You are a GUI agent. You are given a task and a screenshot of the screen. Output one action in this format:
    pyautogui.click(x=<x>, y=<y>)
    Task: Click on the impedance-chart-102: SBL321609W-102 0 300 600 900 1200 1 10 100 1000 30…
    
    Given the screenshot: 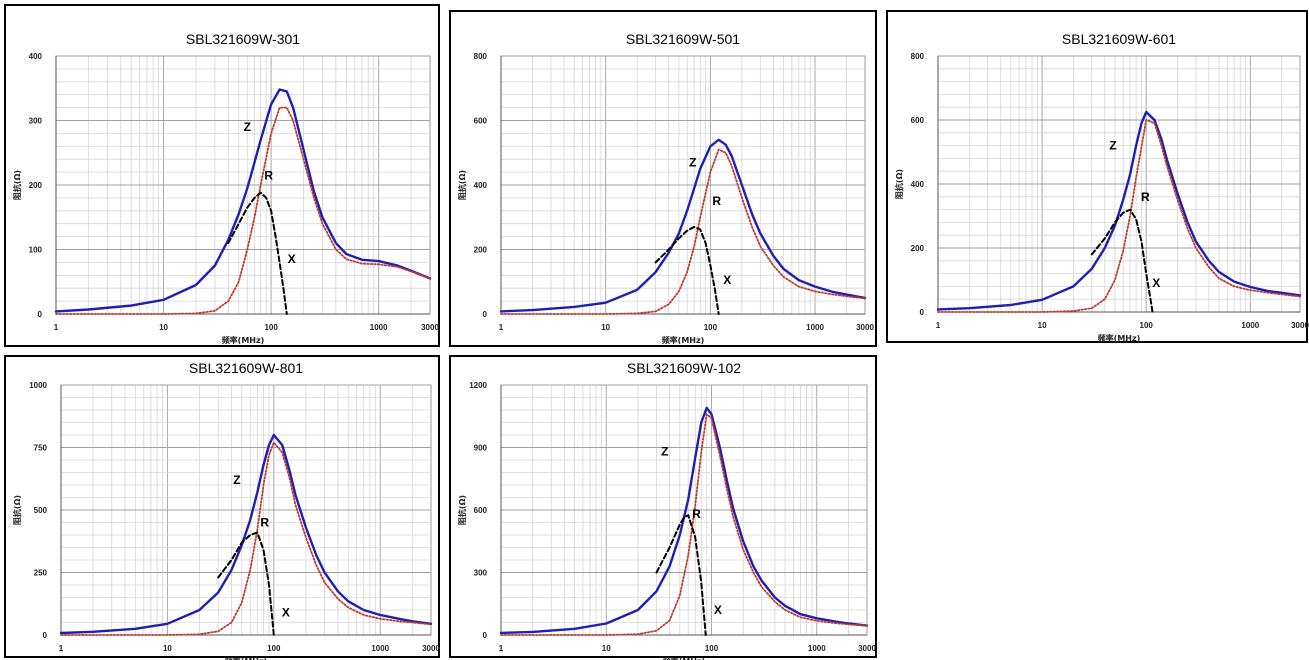 What is the action you would take?
    pyautogui.click(x=666, y=510)
    